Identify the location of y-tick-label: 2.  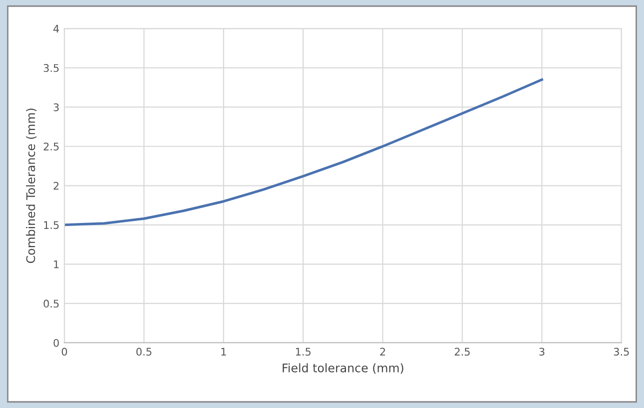
(56, 186).